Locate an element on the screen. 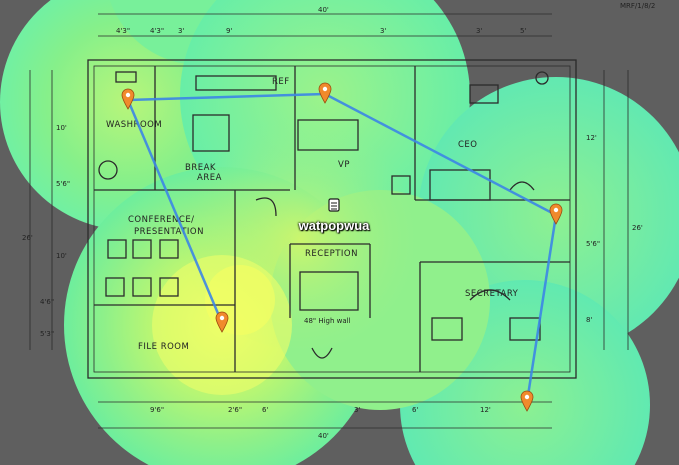 The width and height of the screenshot is (679, 465). dim-left-d: 4'6" is located at coordinates (47, 302).